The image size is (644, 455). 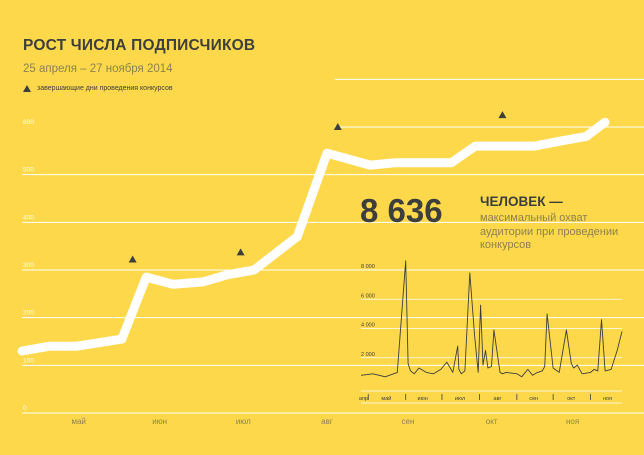 I want to click on y-tick-label: 400, so click(x=28, y=217).